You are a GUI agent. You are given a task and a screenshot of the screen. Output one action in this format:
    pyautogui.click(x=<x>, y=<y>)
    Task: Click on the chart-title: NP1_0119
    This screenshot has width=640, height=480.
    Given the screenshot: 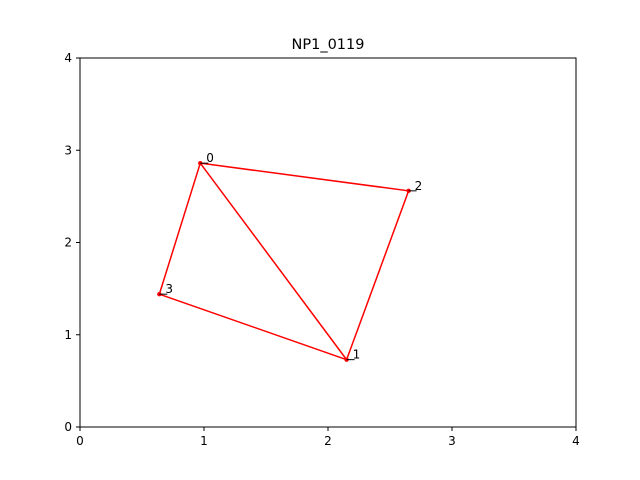 What is the action you would take?
    pyautogui.click(x=328, y=45)
    